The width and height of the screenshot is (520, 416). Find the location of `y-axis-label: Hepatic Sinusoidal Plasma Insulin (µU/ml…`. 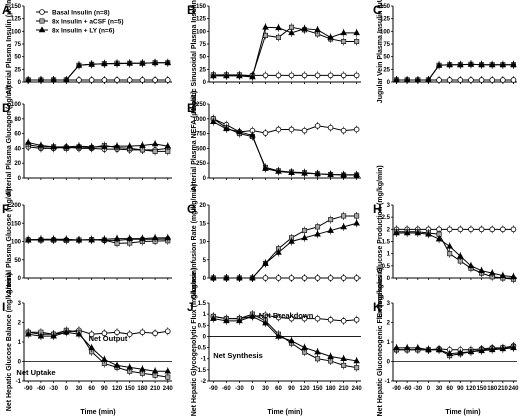

y-axis-label: Hepatic Sinusoidal Plasma Insulin (µU/ml… is located at coordinates (194, 57).